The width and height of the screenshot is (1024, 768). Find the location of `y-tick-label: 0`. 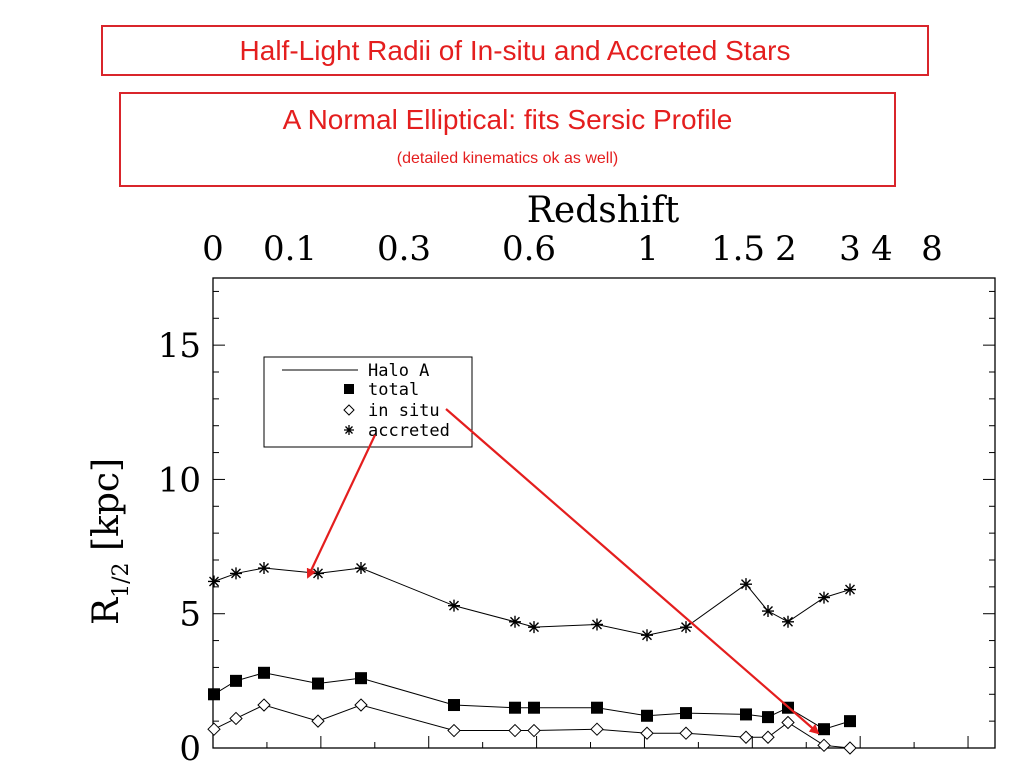

y-tick-label: 0 is located at coordinates (190, 748).